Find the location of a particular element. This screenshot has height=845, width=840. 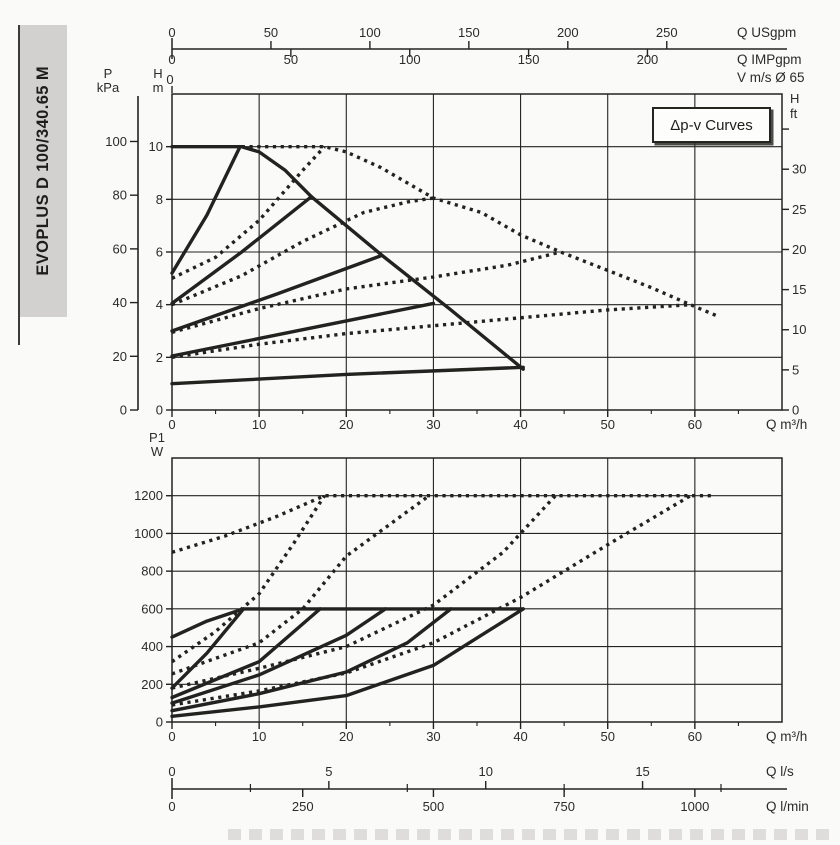

scale-tick-label: 1000 is located at coordinates (694, 806).